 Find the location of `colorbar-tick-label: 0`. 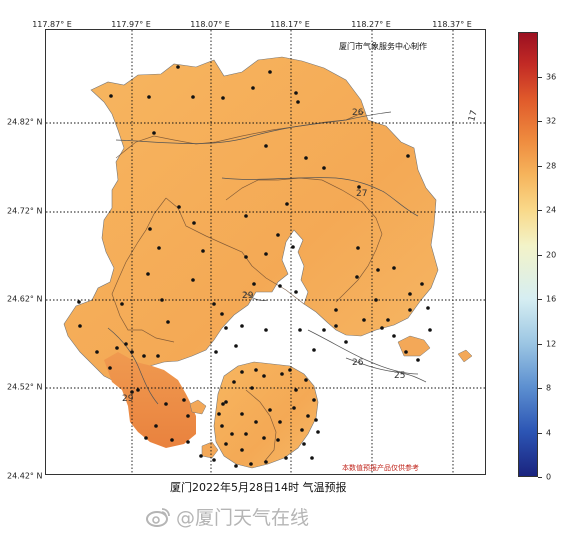

colorbar-tick-label: 0 is located at coordinates (549, 477).